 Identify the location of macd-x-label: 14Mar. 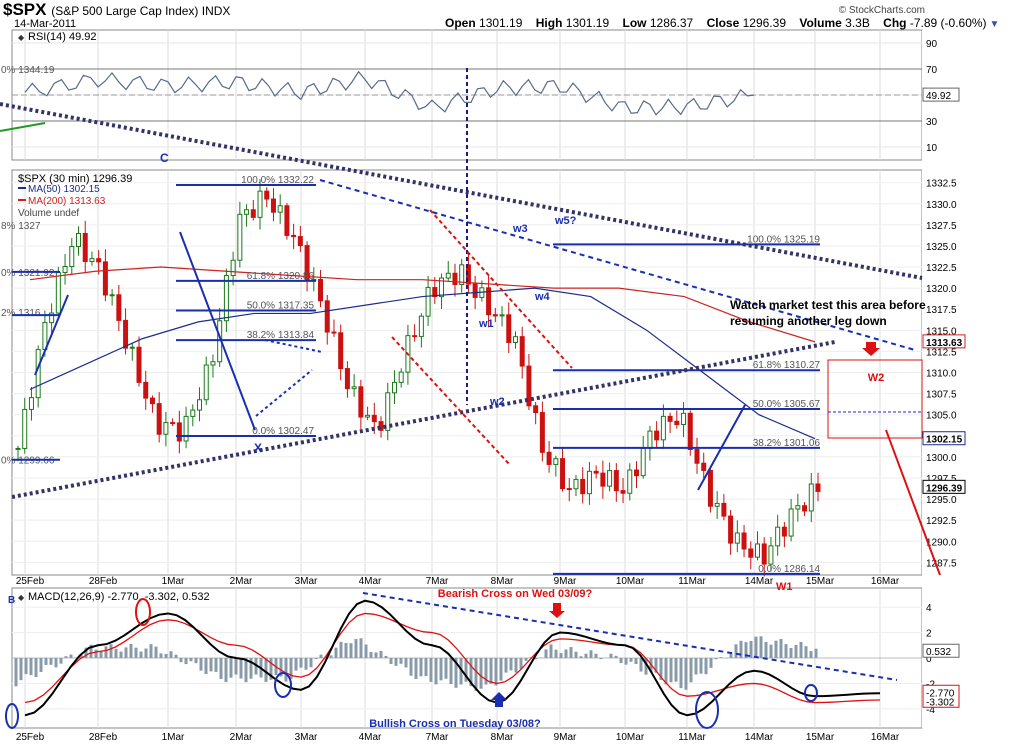
(759, 737).